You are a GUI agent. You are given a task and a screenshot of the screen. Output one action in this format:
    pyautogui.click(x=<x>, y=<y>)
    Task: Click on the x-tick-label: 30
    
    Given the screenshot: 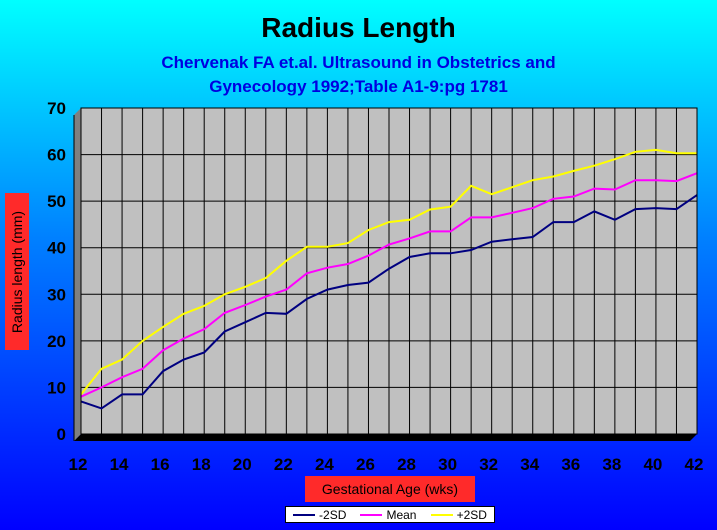 What is the action you would take?
    pyautogui.click(x=447, y=464)
    